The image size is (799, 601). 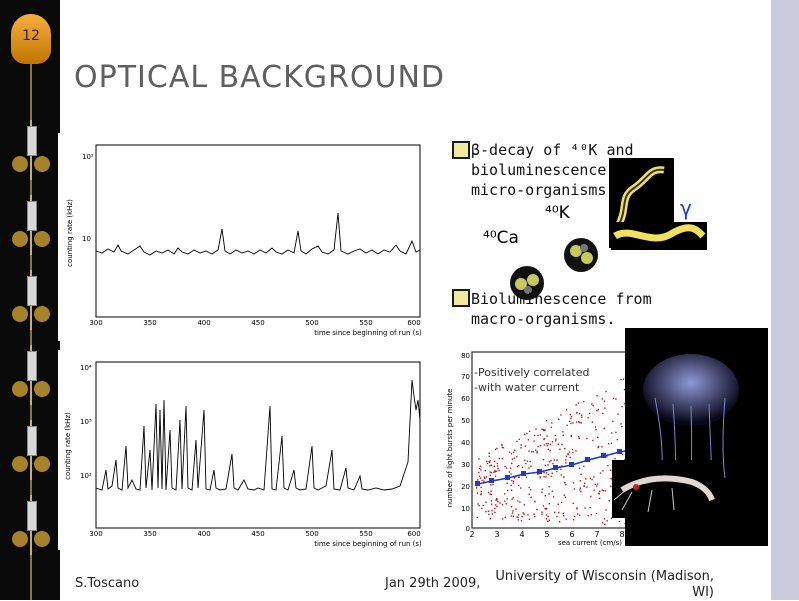 I want to click on microorganism-image, so click(x=659, y=236).